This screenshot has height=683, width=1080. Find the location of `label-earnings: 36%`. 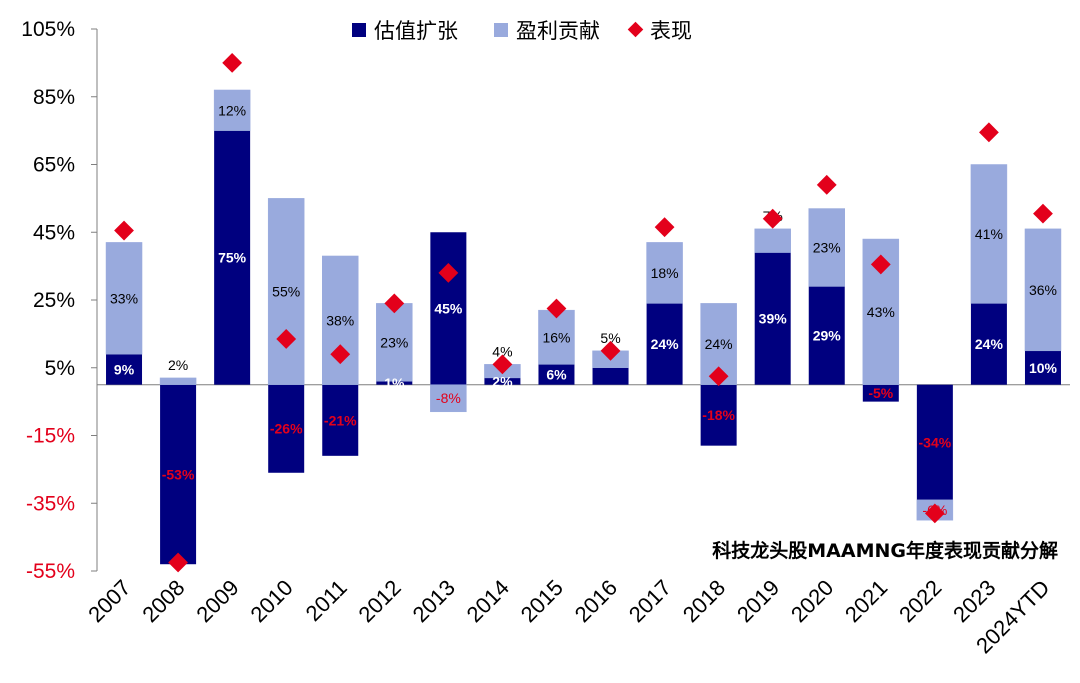

label-earnings: 36% is located at coordinates (1043, 290).